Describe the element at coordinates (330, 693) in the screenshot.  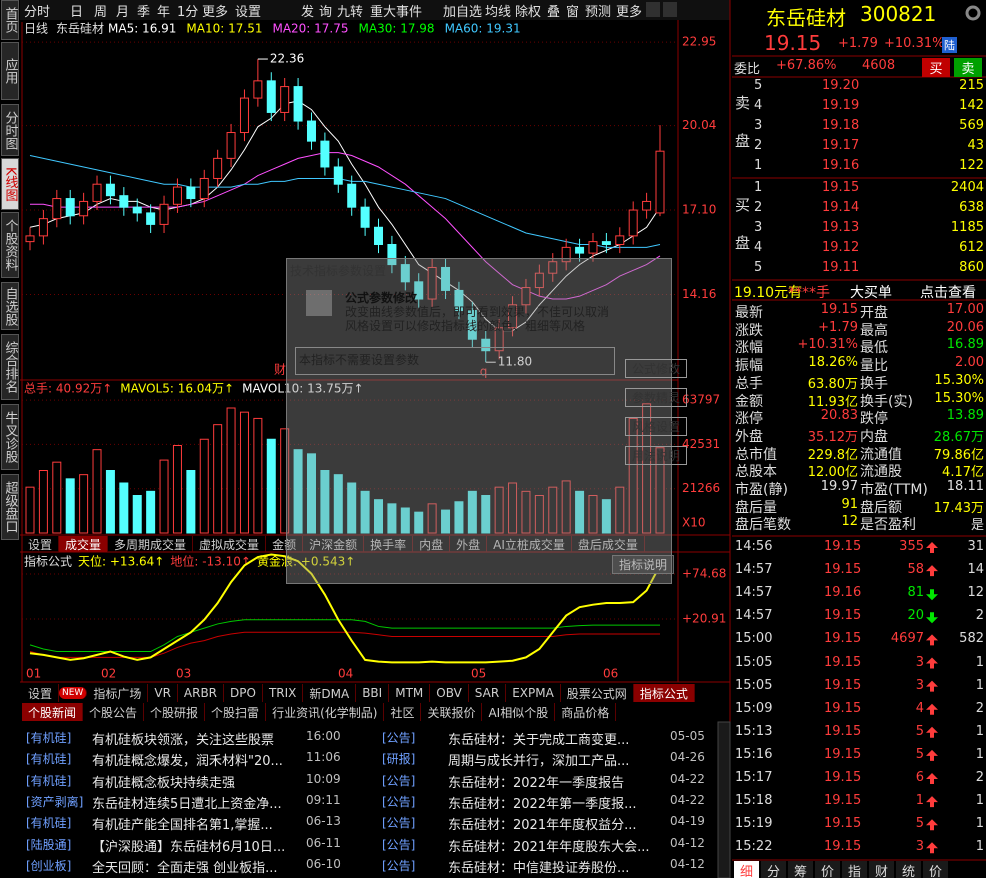
I see `tab: 新DMA` at that location.